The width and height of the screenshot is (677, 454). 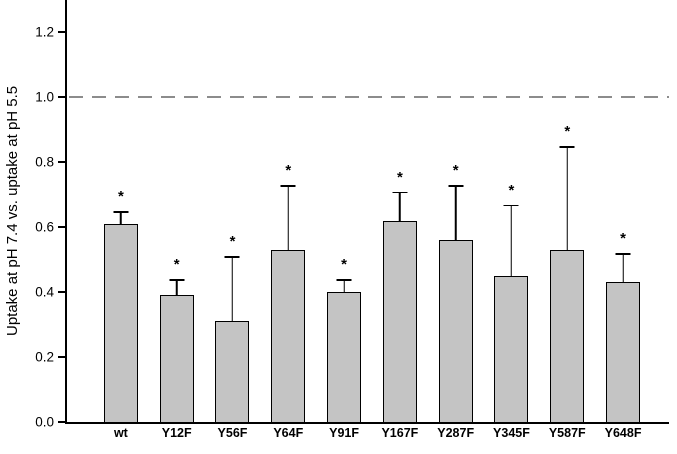 What do you see at coordinates (44, 292) in the screenshot?
I see `y-tick-label: 0.4` at bounding box center [44, 292].